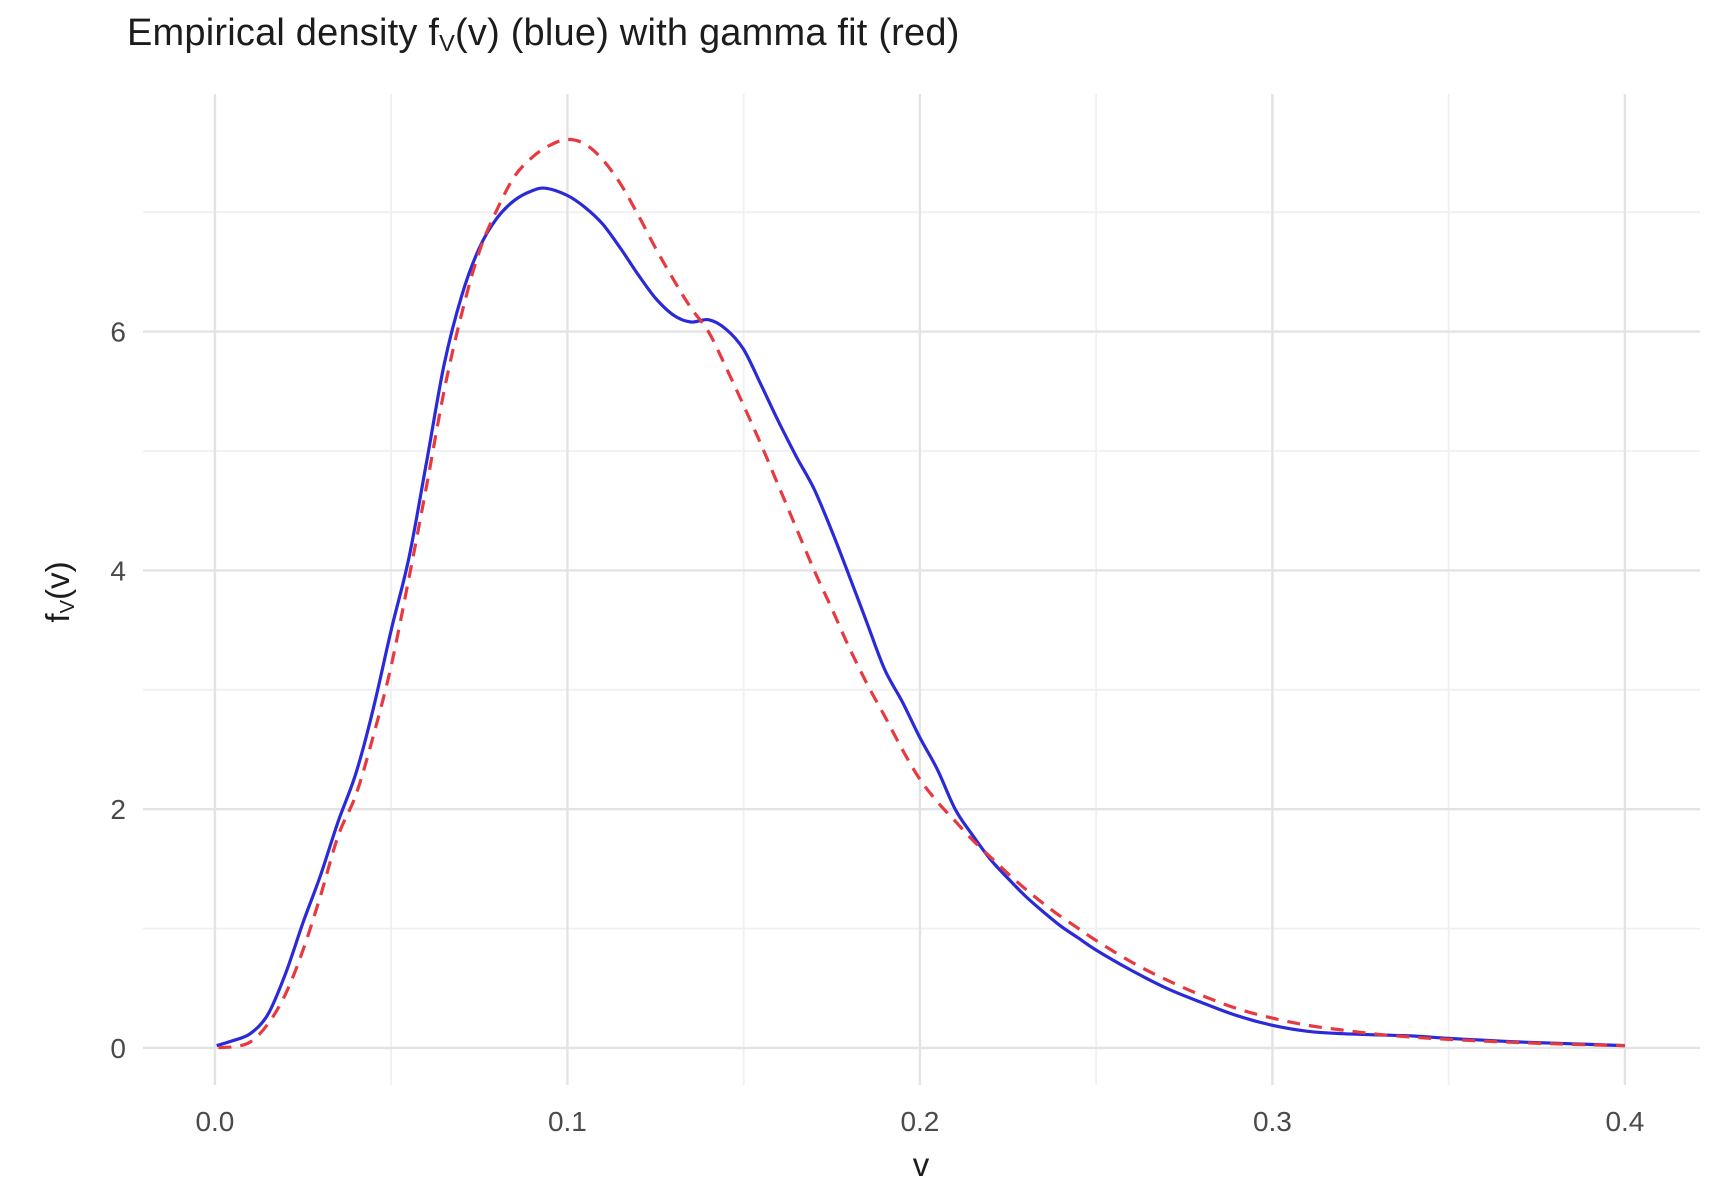  I want to click on plot-title-subscript: V, so click(447, 42).